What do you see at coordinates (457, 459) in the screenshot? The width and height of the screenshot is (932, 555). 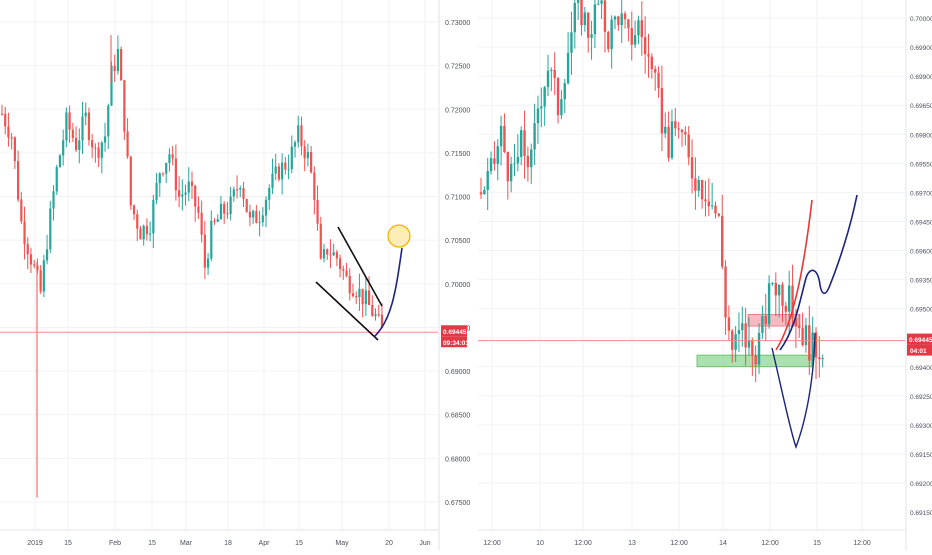 I see `left-y-tick-label: 0.68000` at bounding box center [457, 459].